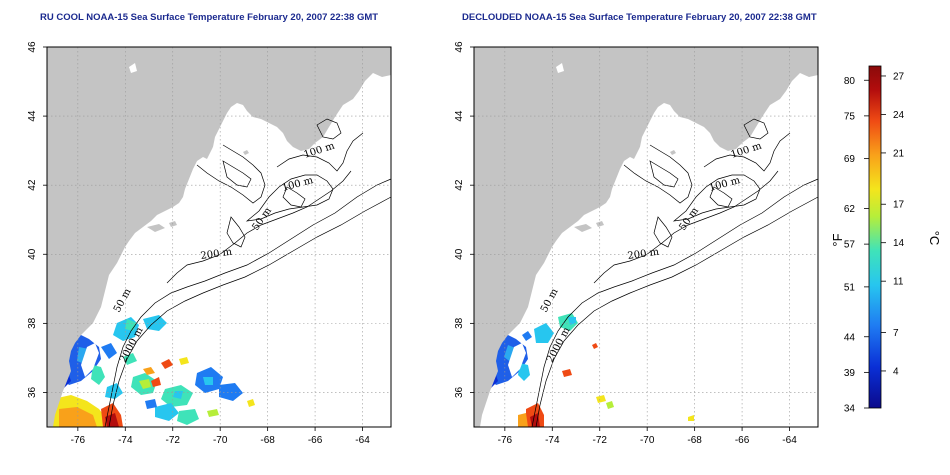 Image resolution: width=950 pixels, height=475 pixels. I want to click on colorbar-gradient, so click(875, 237).